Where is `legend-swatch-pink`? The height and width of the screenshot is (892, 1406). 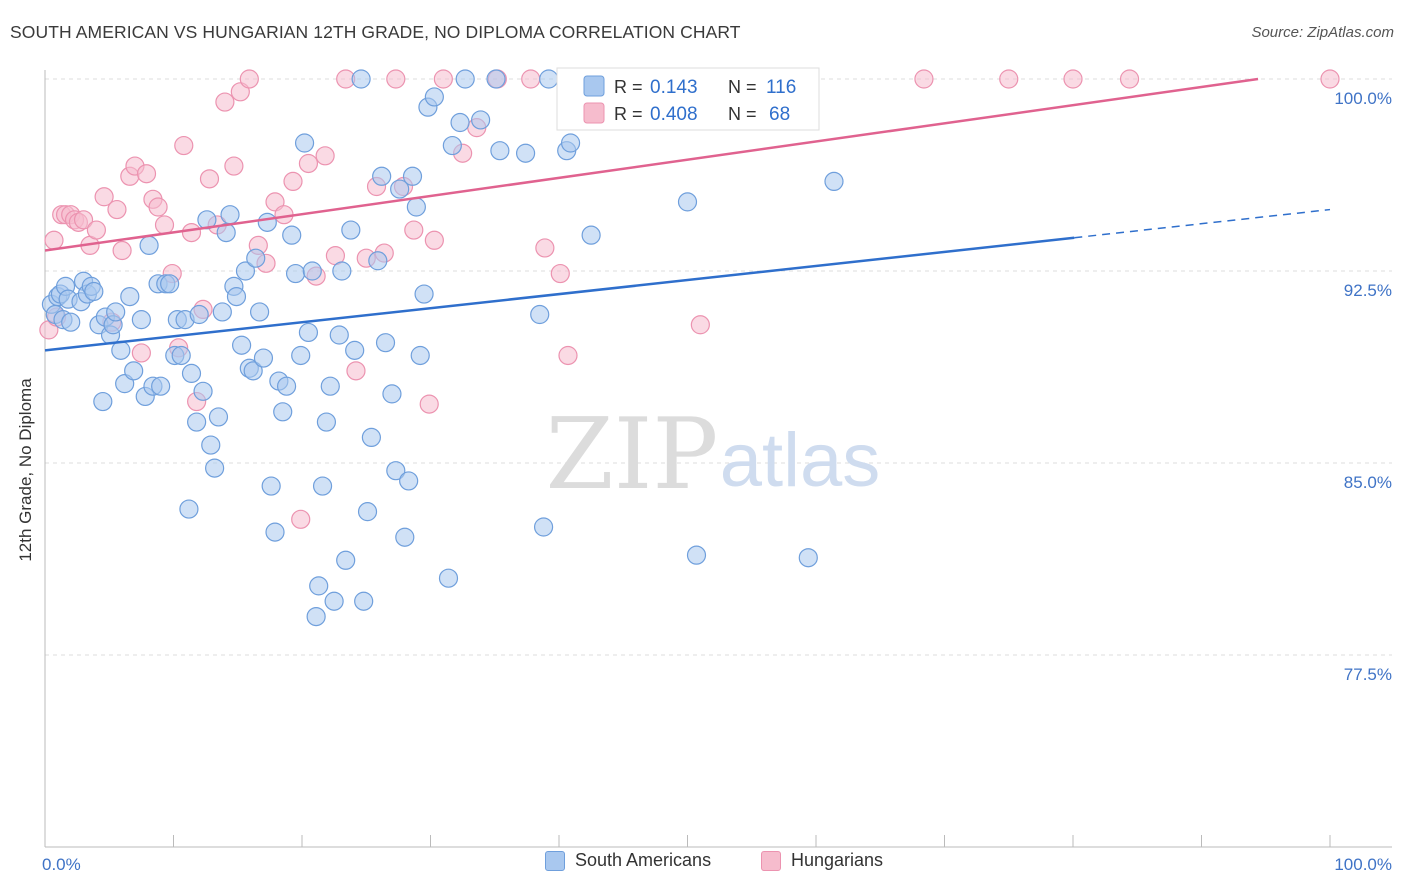 legend-swatch-pink is located at coordinates (594, 113).